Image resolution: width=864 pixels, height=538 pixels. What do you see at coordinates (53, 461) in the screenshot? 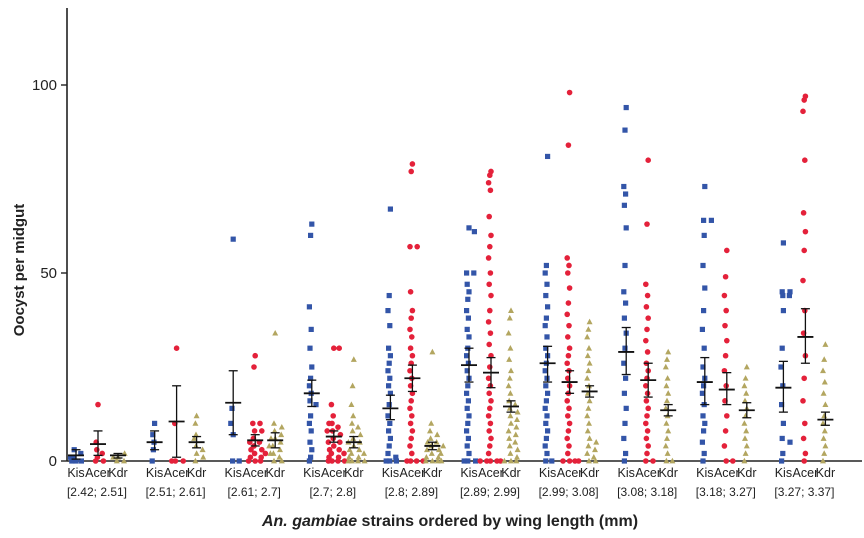
I see `y-tick-label: 0` at bounding box center [53, 461].